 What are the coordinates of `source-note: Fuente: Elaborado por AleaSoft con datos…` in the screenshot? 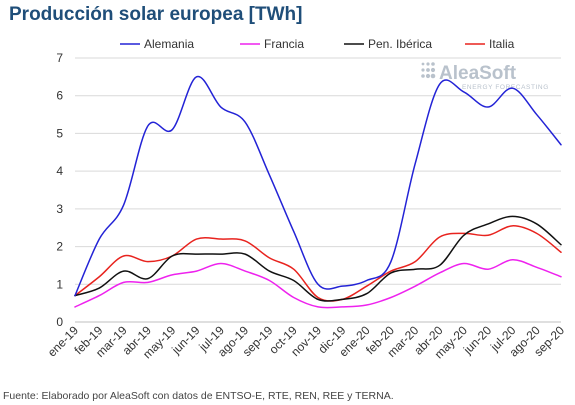 It's located at (198, 396).